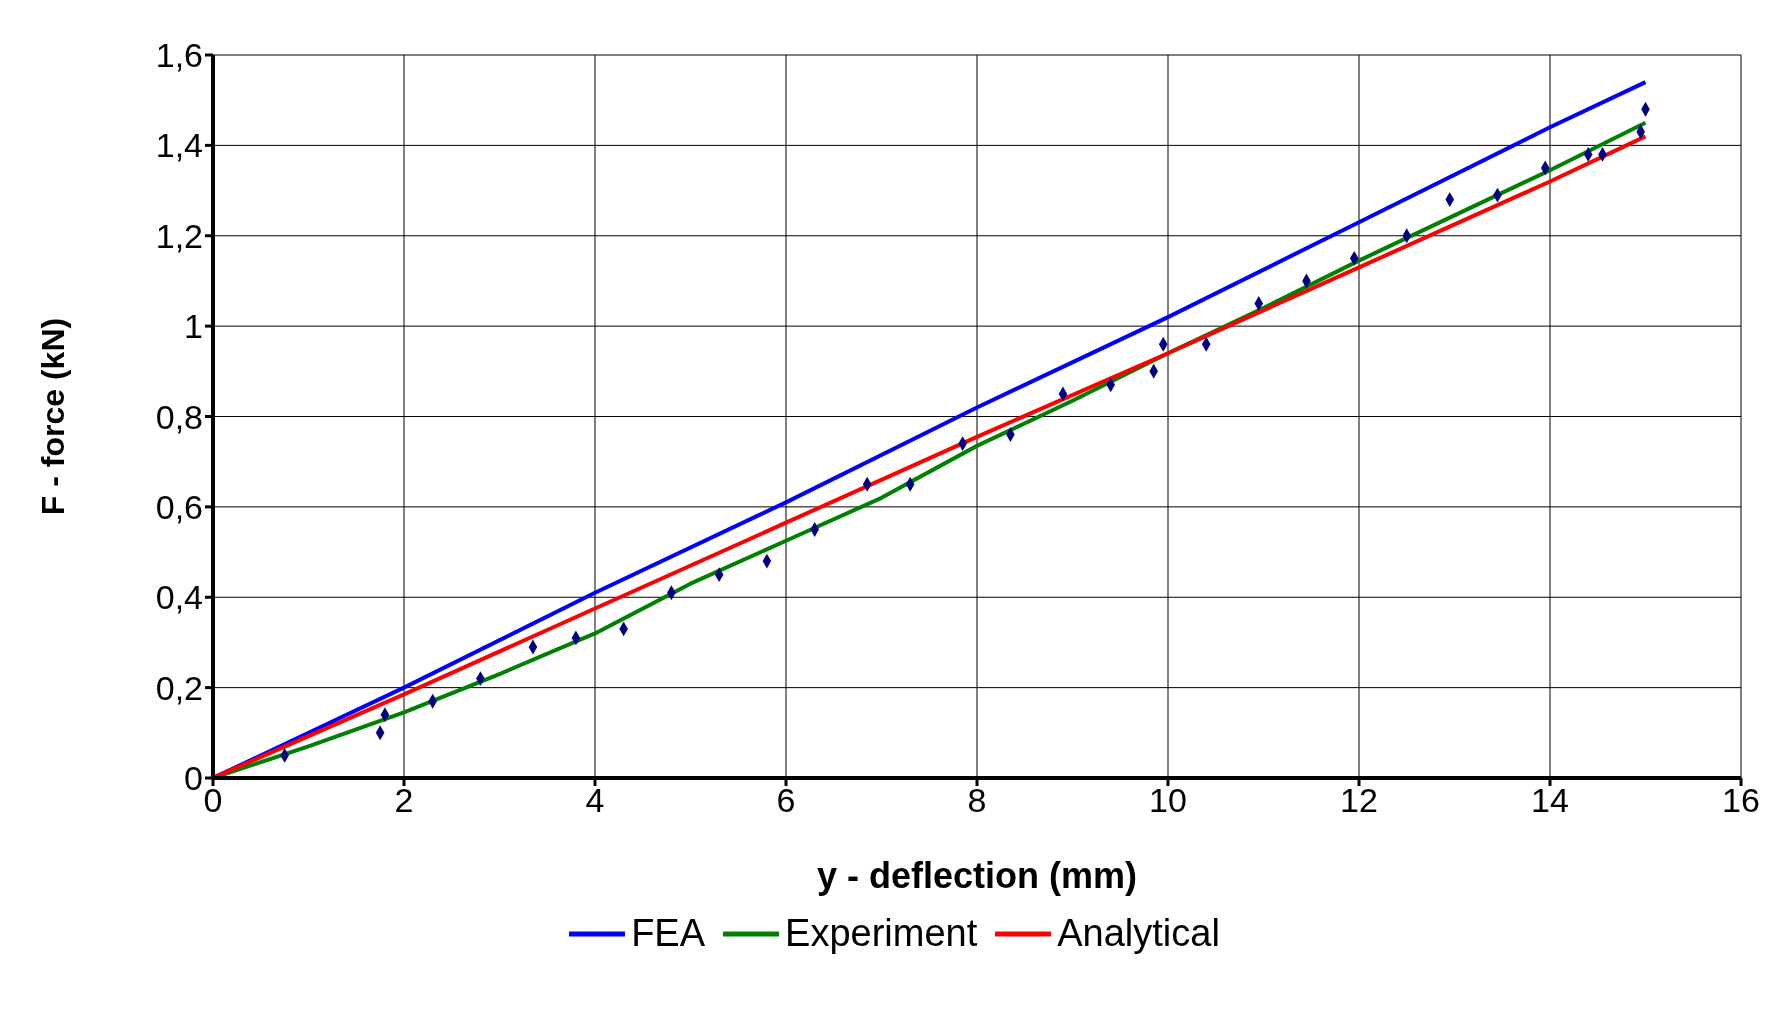  What do you see at coordinates (179, 597) in the screenshot?
I see `y-tick-label: 0,4` at bounding box center [179, 597].